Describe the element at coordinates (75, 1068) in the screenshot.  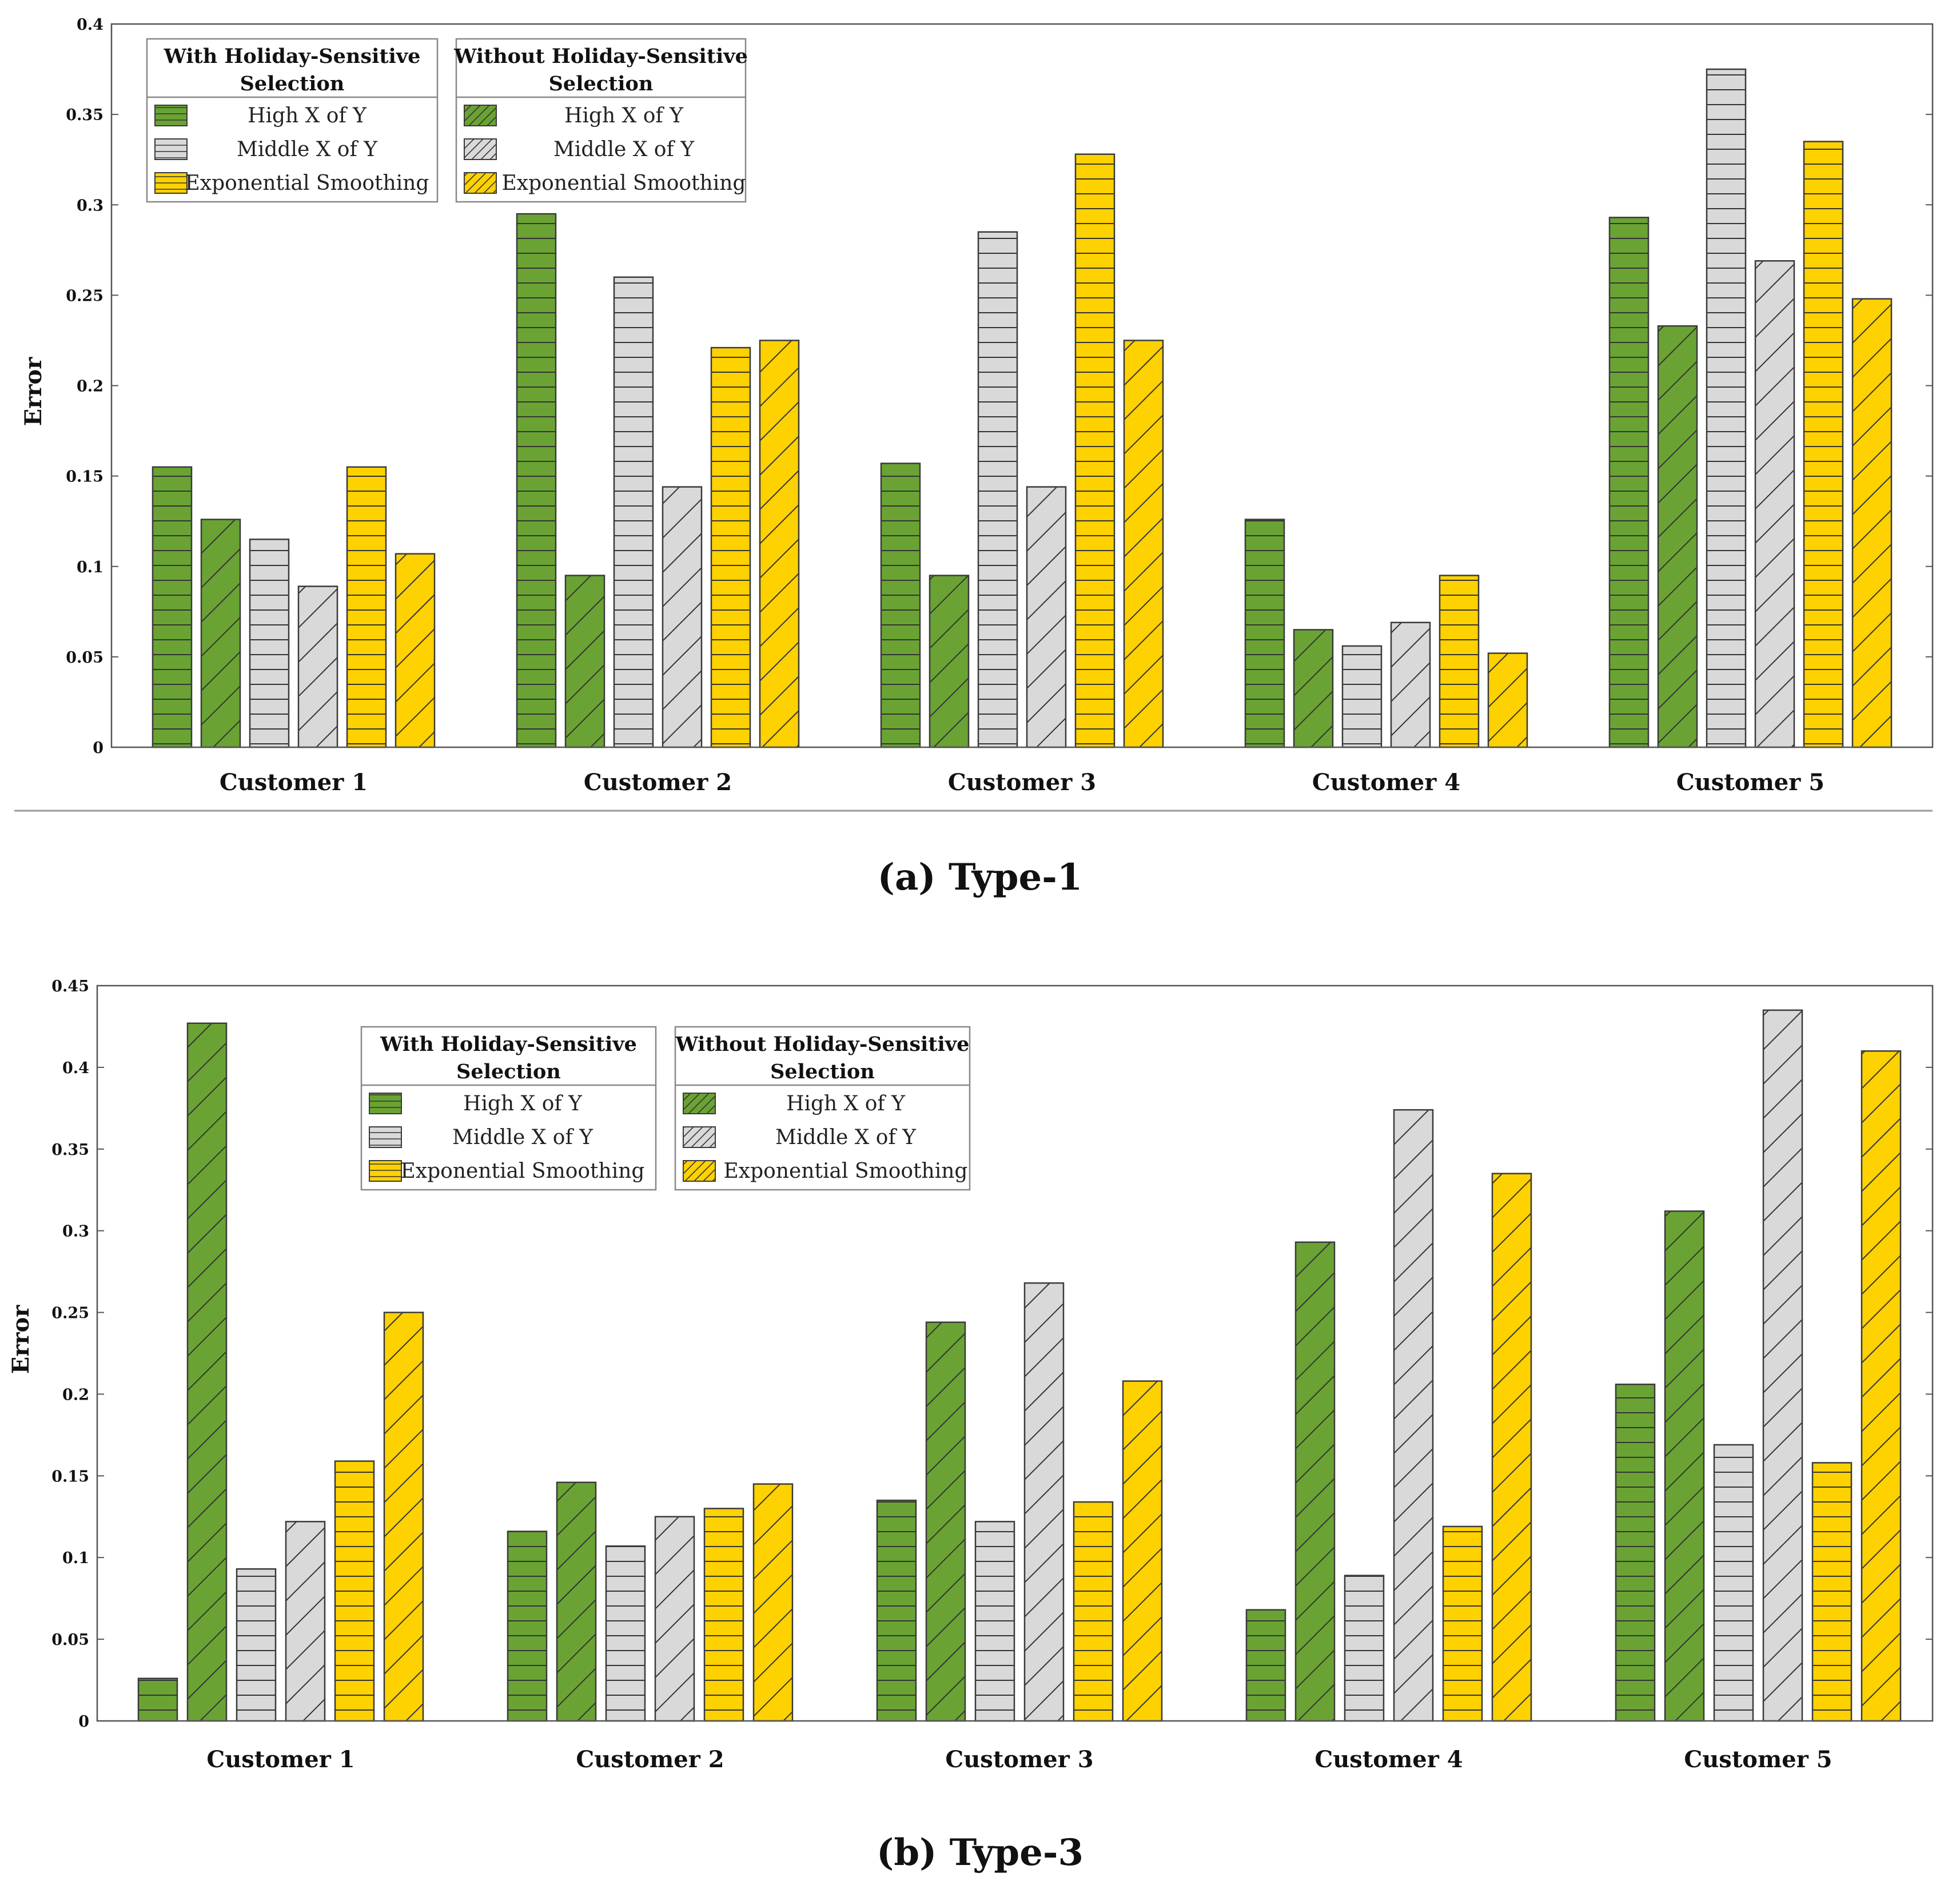
I see `y-tick-label: 0.4` at that location.